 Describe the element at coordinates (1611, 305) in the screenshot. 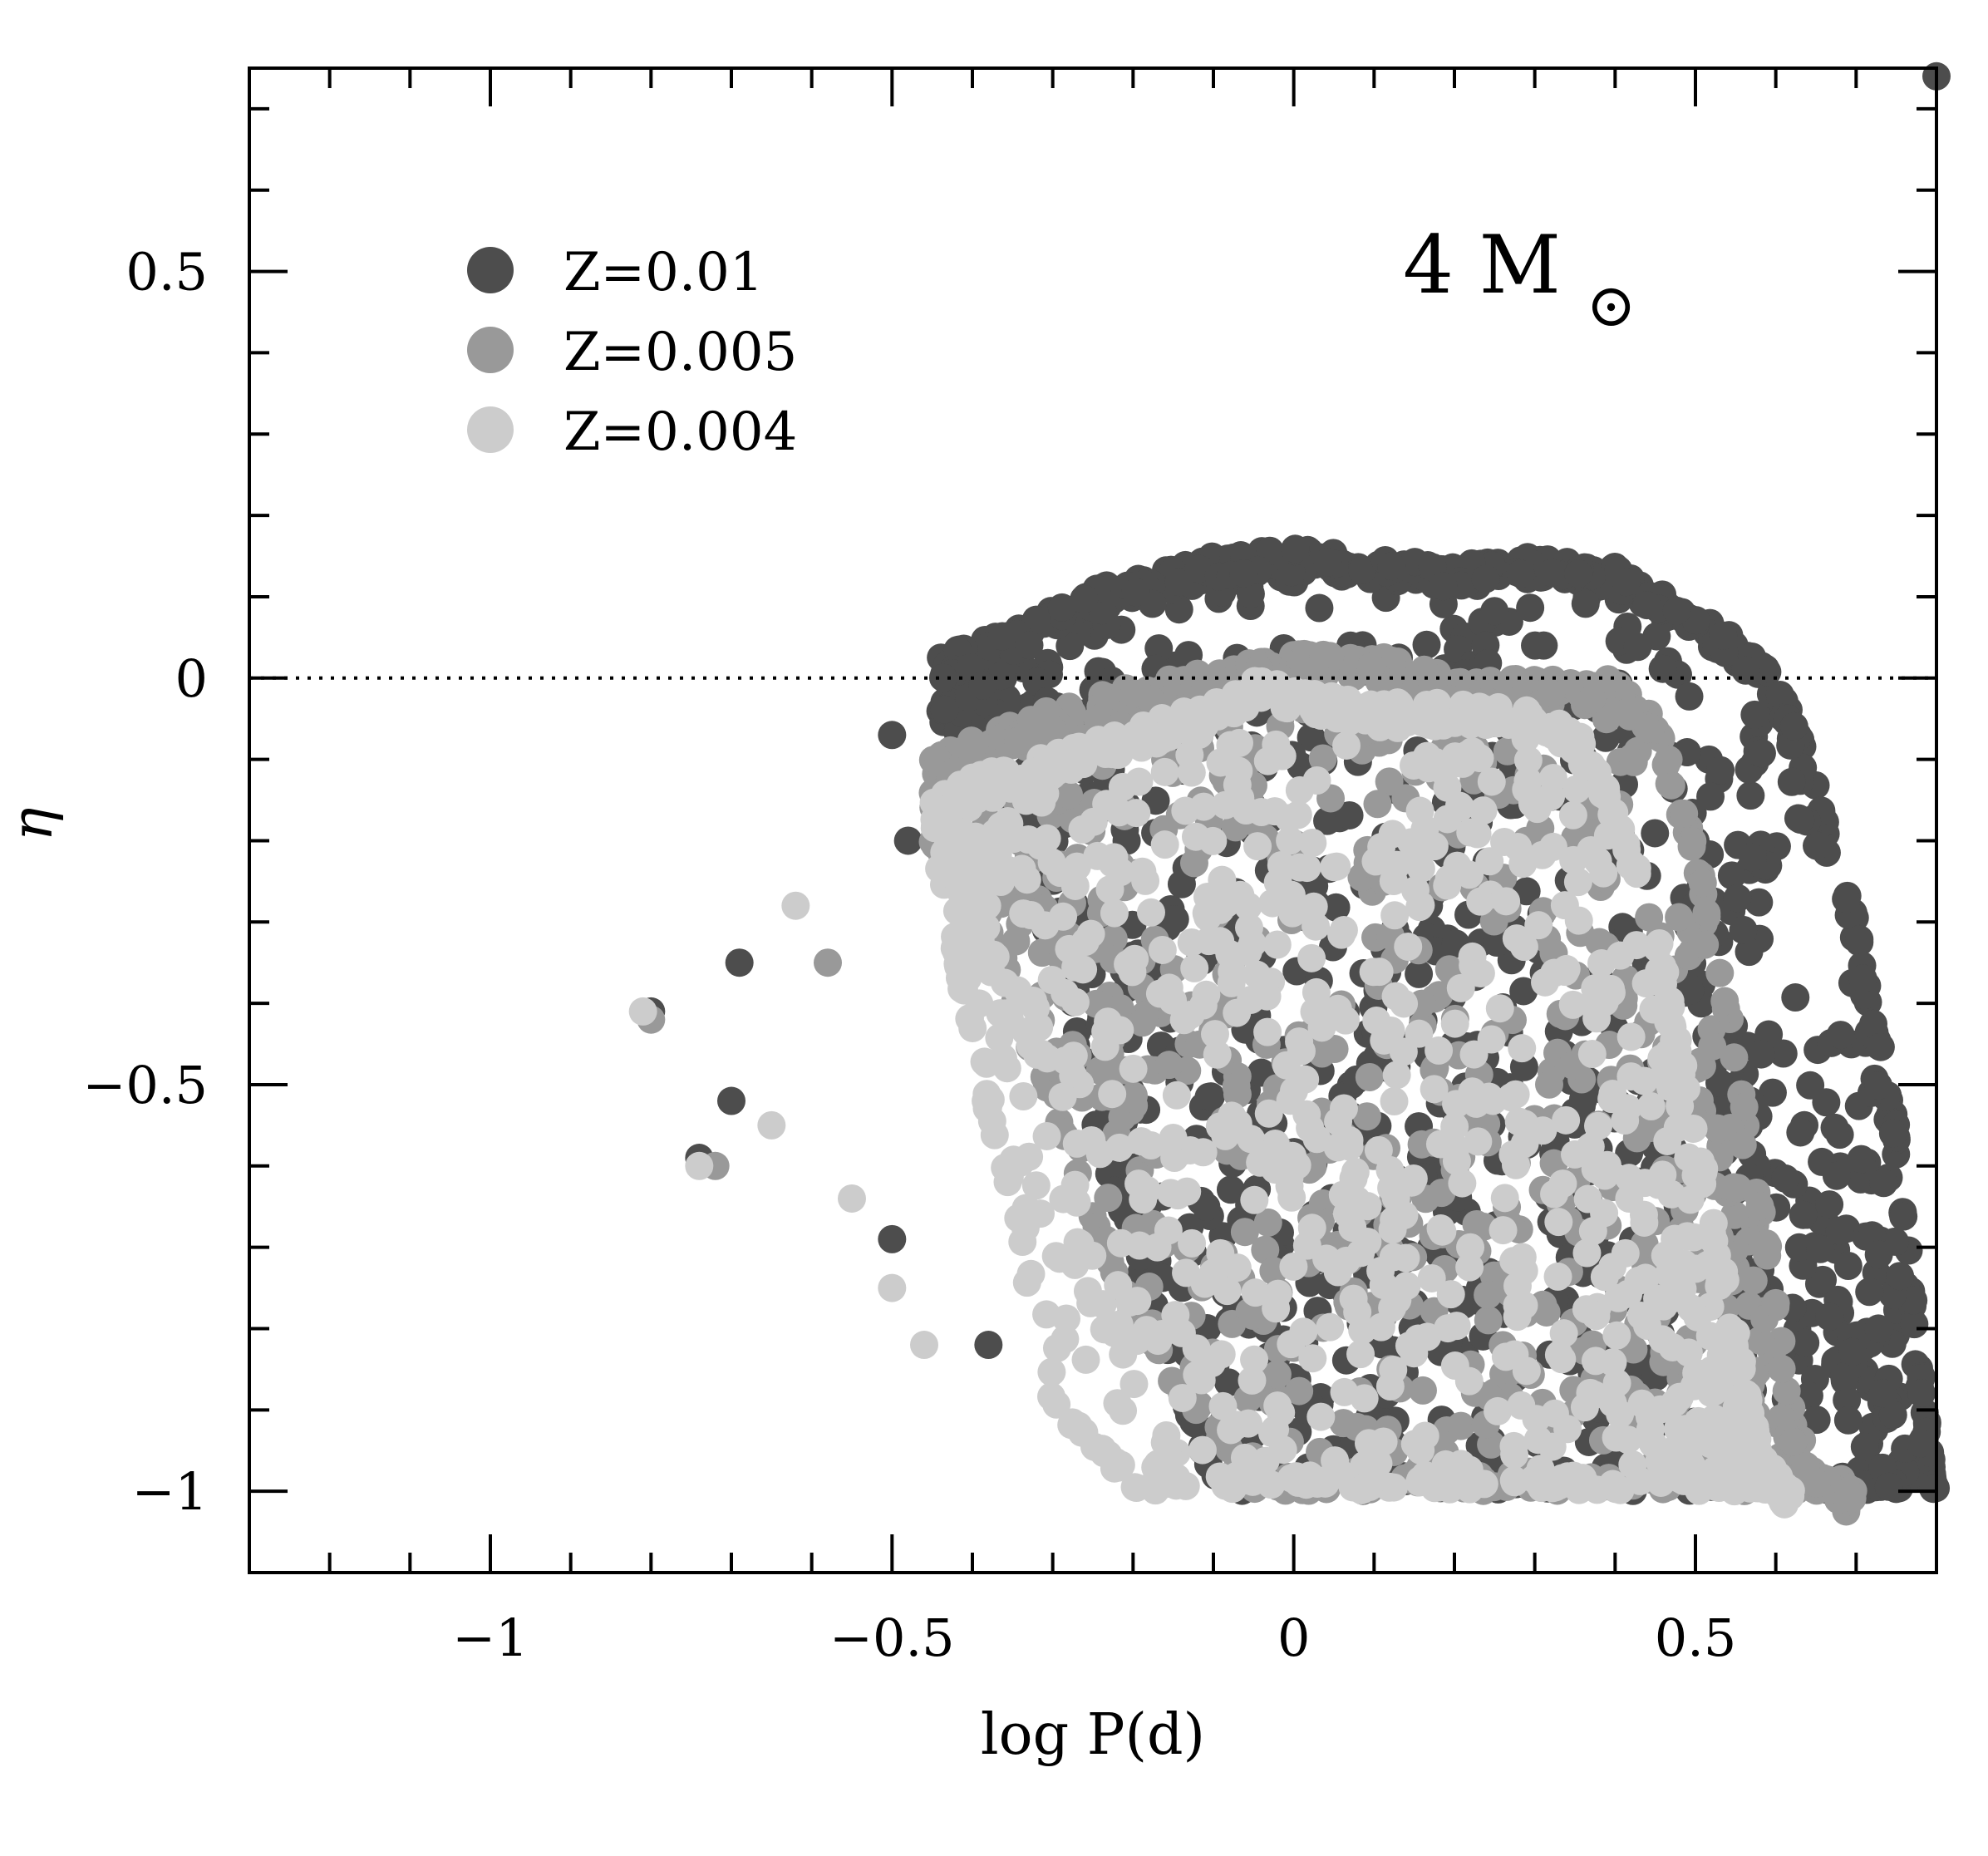

I see `mass-annotation-subscript: ⊙` at that location.